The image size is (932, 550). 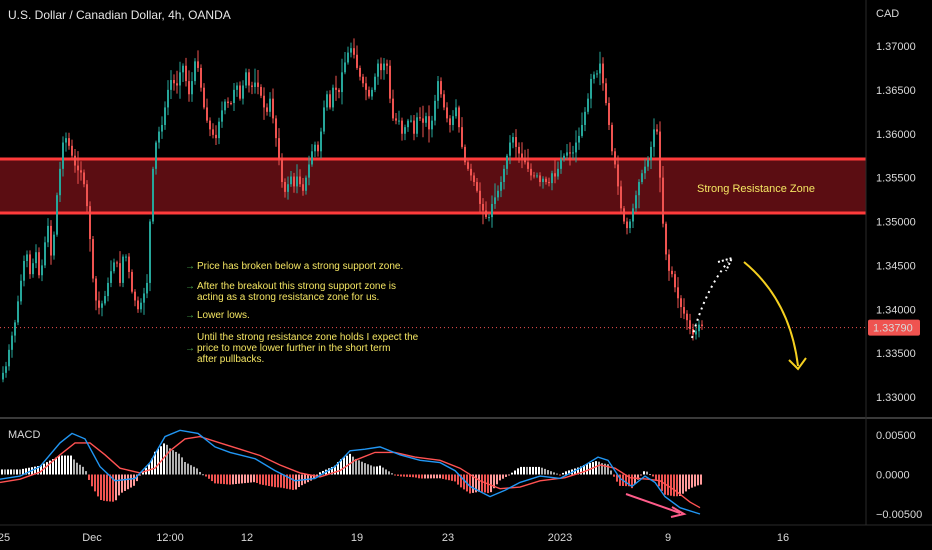 What do you see at coordinates (896, 179) in the screenshot?
I see `price-tick-label: 1.35500` at bounding box center [896, 179].